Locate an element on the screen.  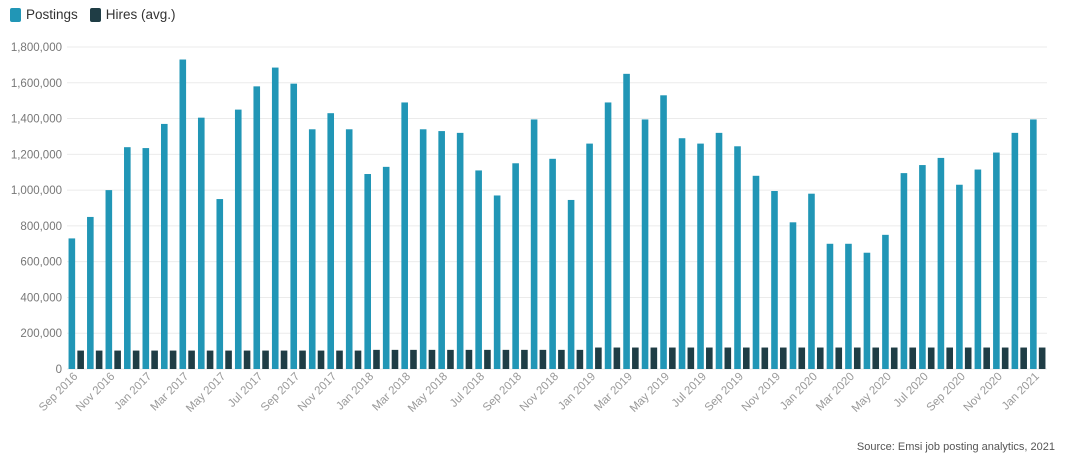
x-tick-label: Jan 2019 is located at coordinates (577, 392).